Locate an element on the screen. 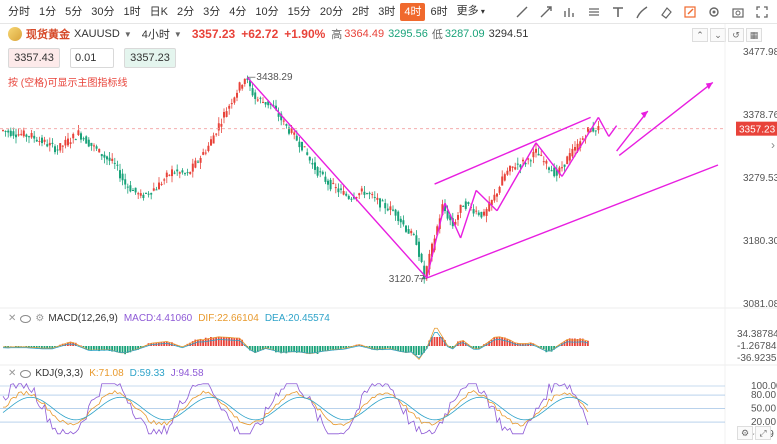 The width and height of the screenshot is (777, 444). interval-6: 2分 is located at coordinates (185, 11).